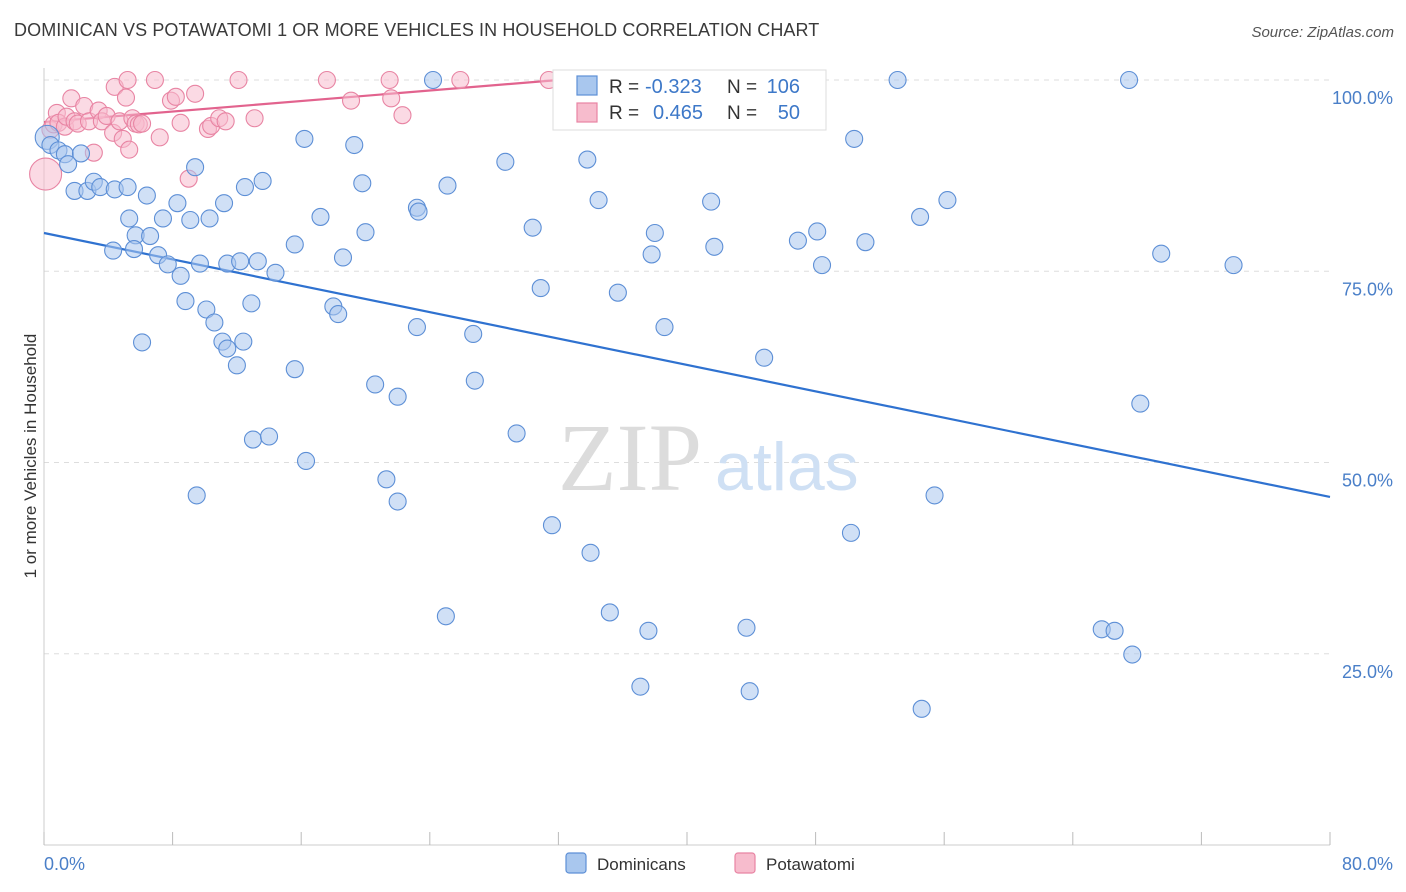  I want to click on stats-box: R = -0.323 N = 106 R = 0.465 N = 50, so click(689, 100).